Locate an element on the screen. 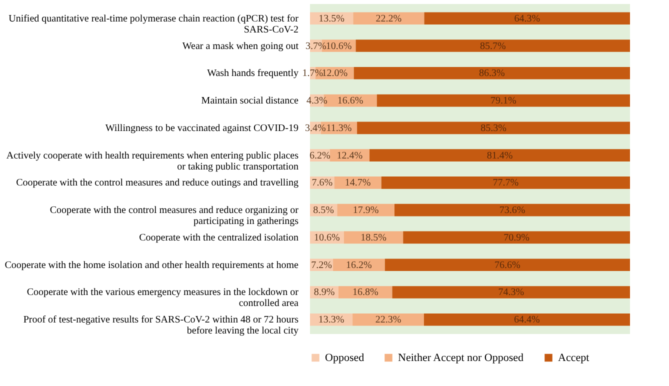  data-label: 16.8% is located at coordinates (365, 292).